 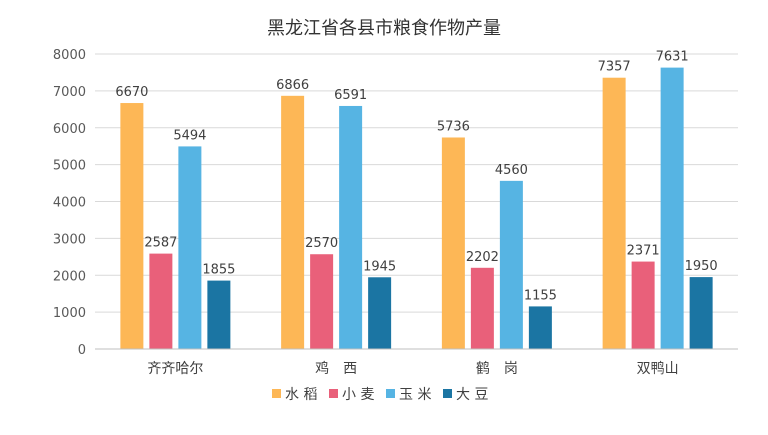 What do you see at coordinates (321, 243) in the screenshot?
I see `data-label: 2570` at bounding box center [321, 243].